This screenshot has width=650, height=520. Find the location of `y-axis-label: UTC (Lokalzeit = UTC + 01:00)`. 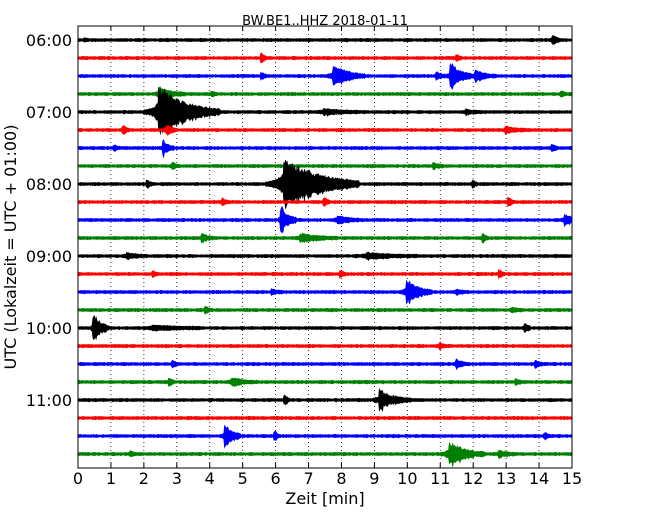

y-axis-label: UTC (Lokalzeit = UTC + 01:00) is located at coordinates (10, 247).